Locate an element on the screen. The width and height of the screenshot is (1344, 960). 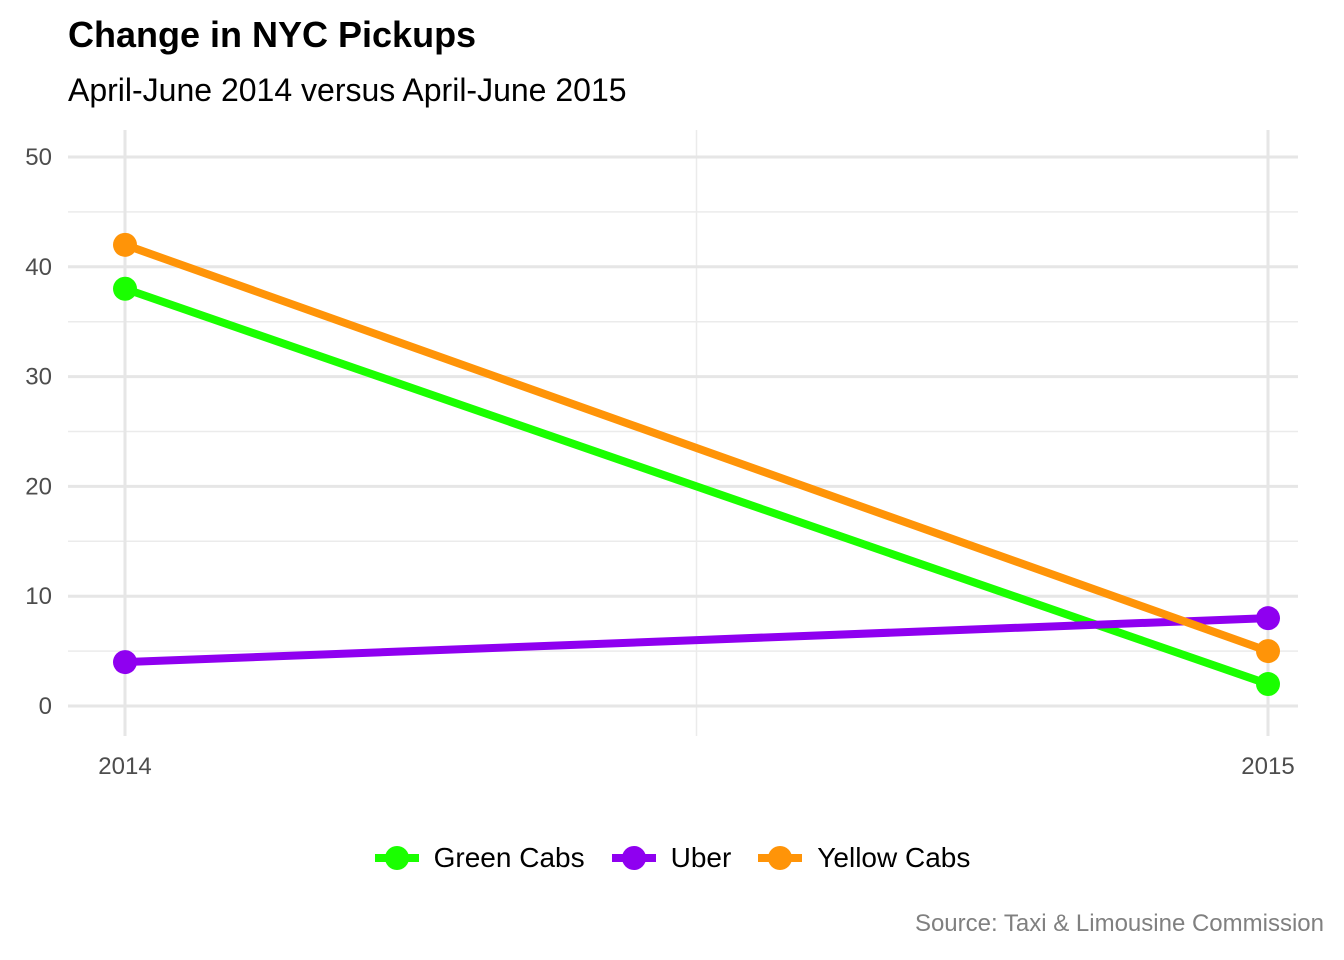
y-tick-label: 50 is located at coordinates (38, 157).